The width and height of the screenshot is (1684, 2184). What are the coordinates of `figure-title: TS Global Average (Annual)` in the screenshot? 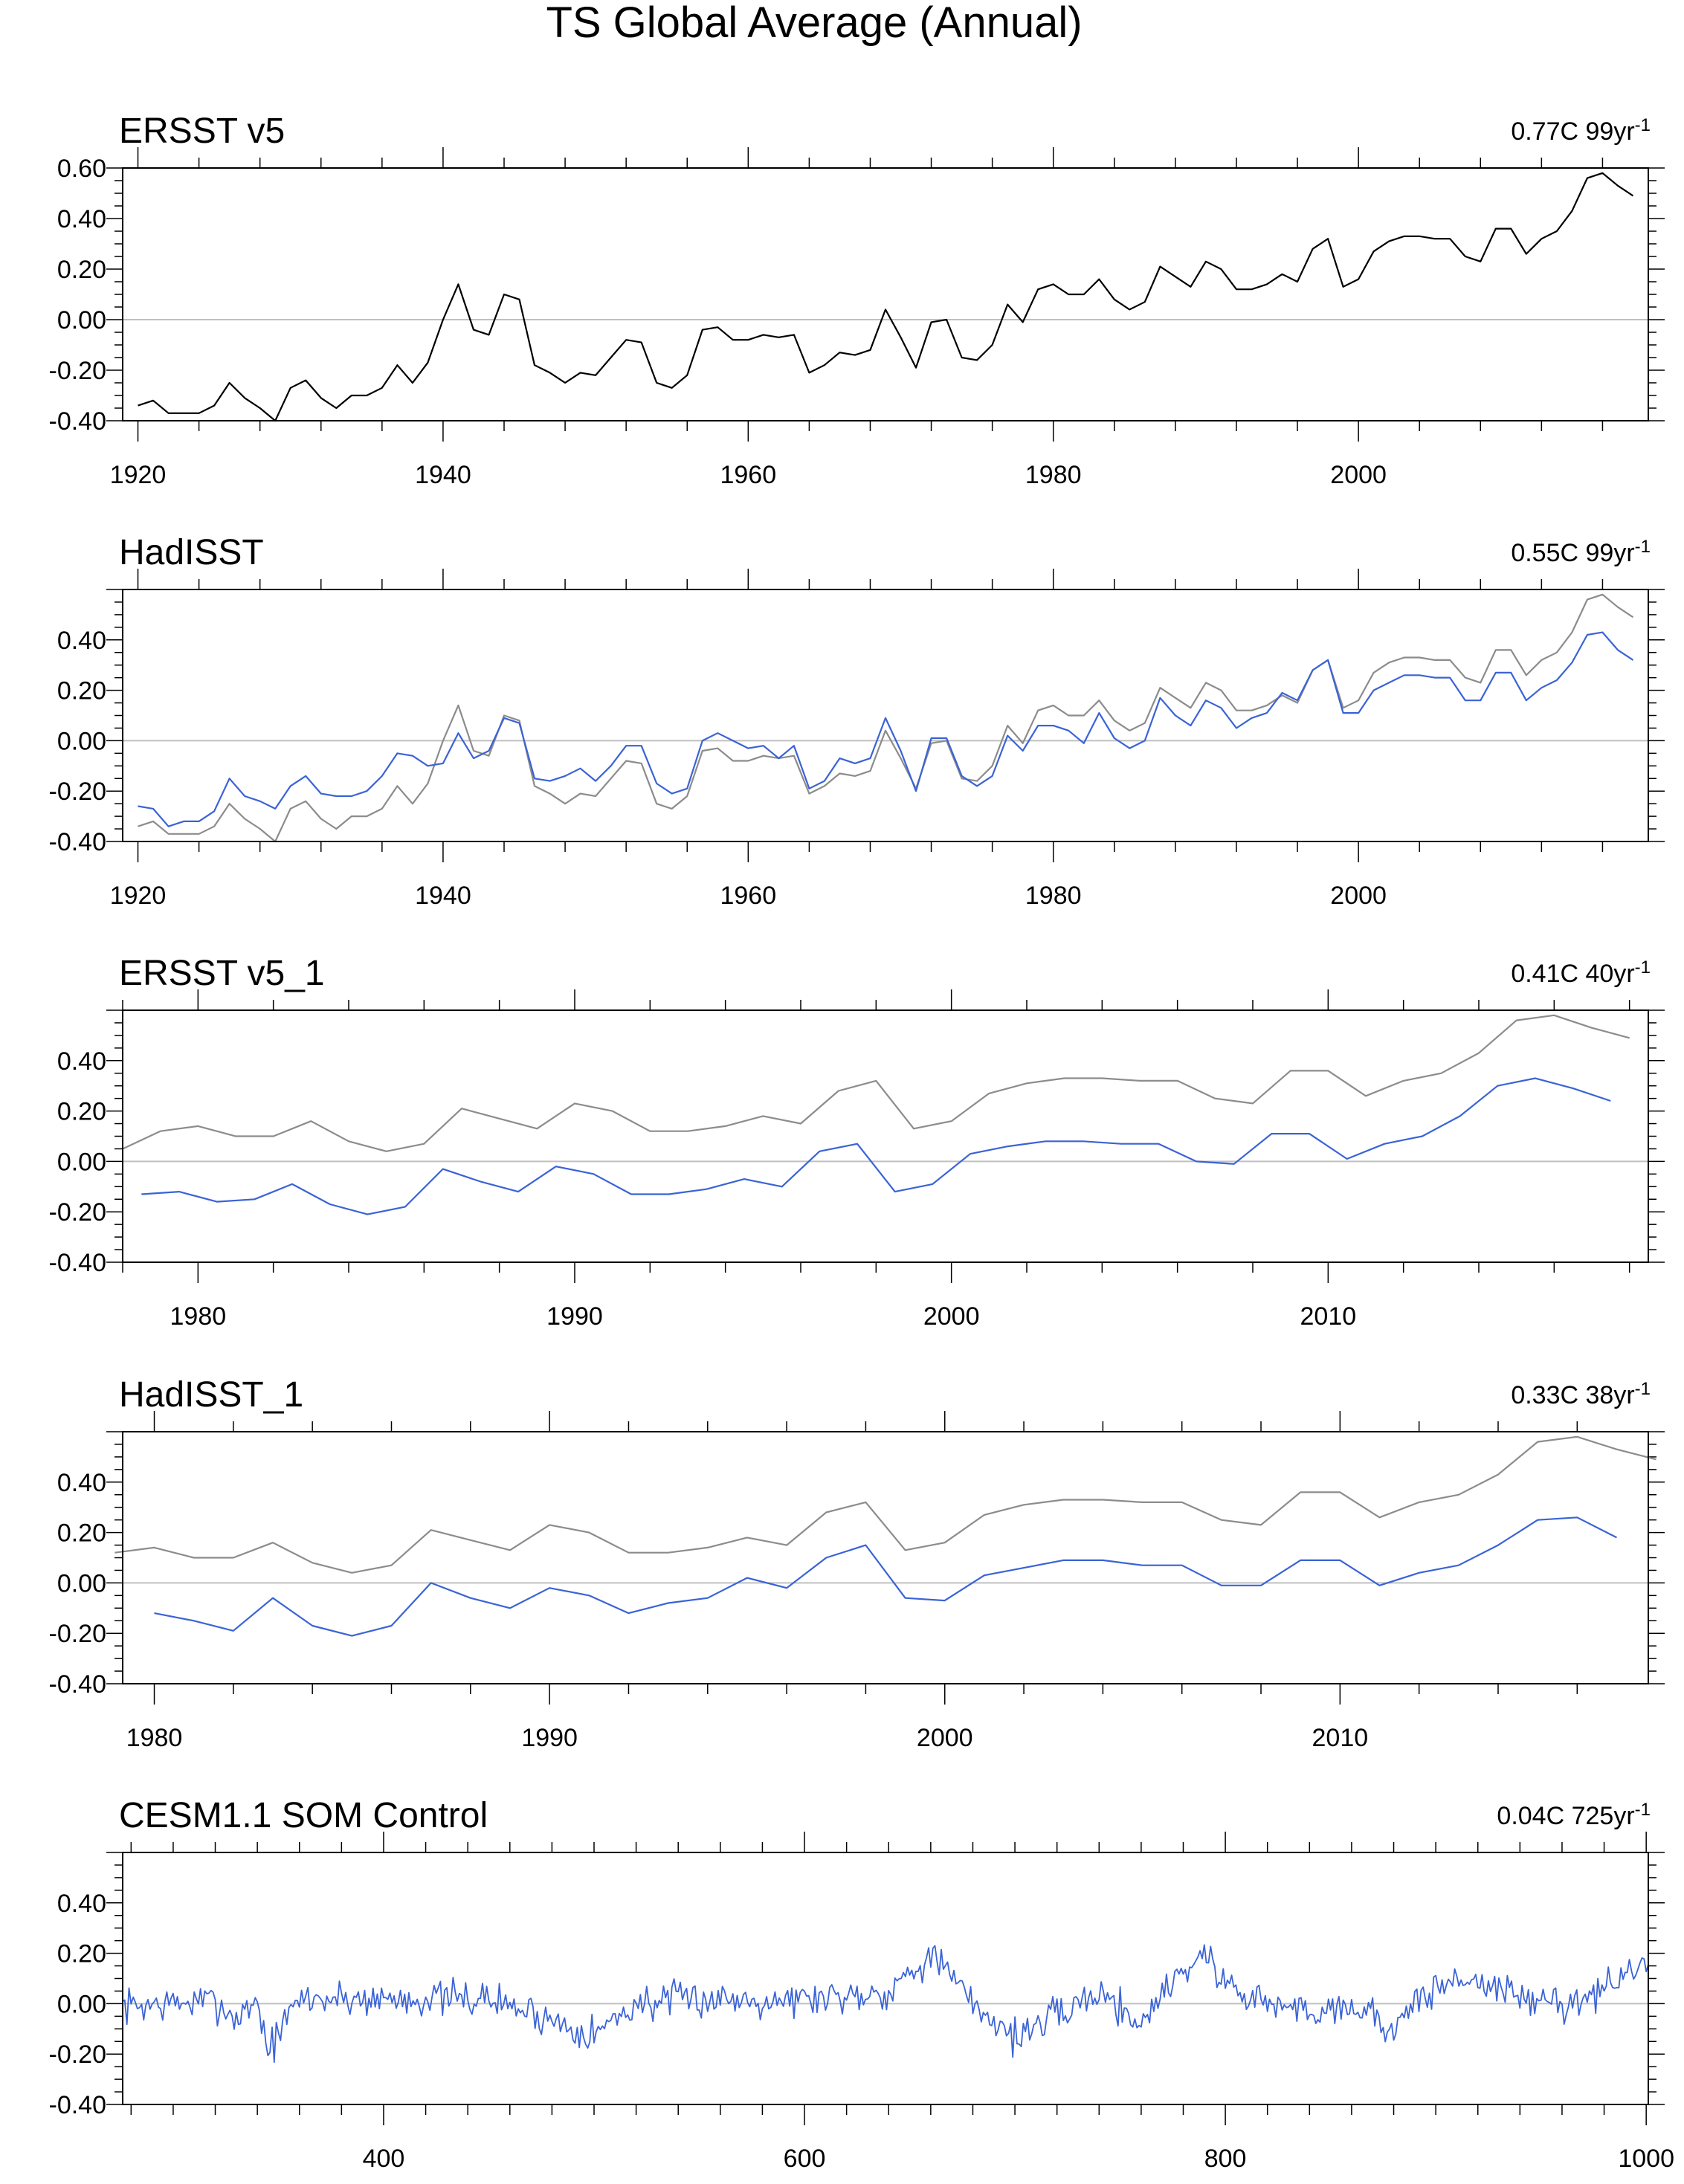 It's located at (814, 24).